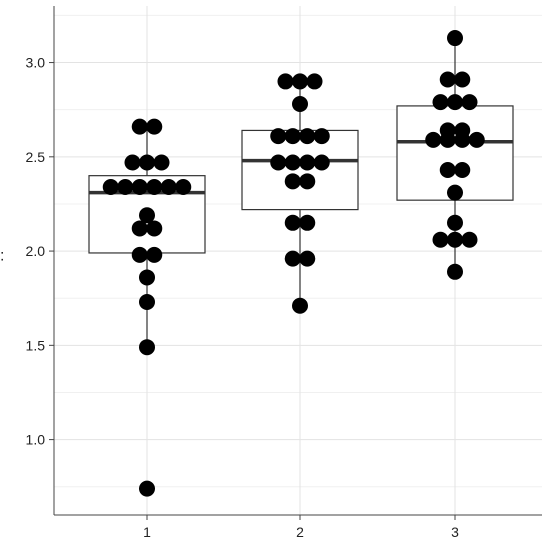 The width and height of the screenshot is (550, 543). I want to click on y-tick-label: 1.5, so click(36, 345).